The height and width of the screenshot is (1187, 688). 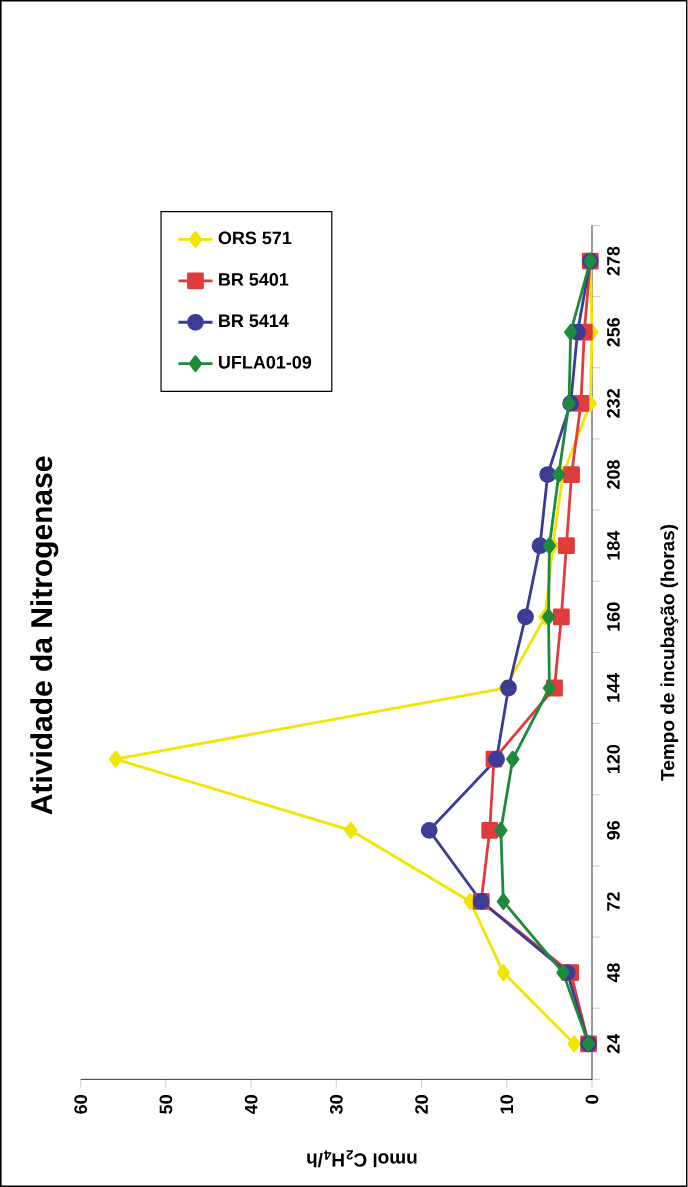 I want to click on y-tick-label: 120, so click(x=613, y=759).